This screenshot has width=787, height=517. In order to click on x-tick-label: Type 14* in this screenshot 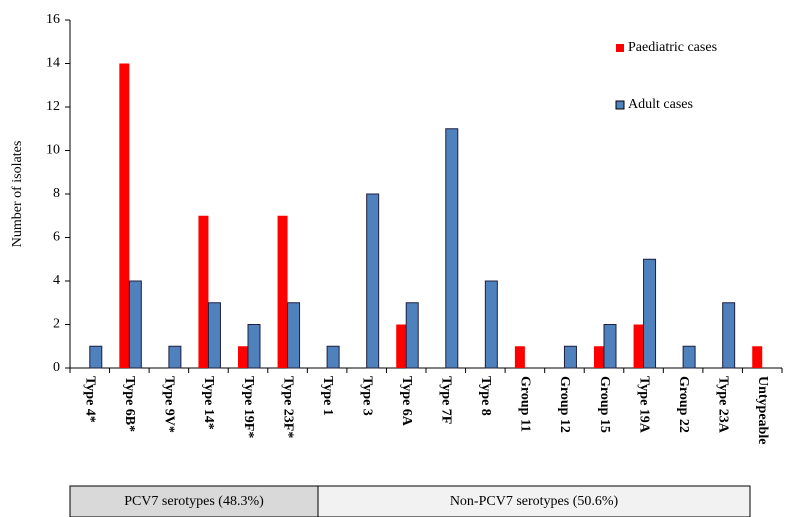, I will do `click(208, 403)`.